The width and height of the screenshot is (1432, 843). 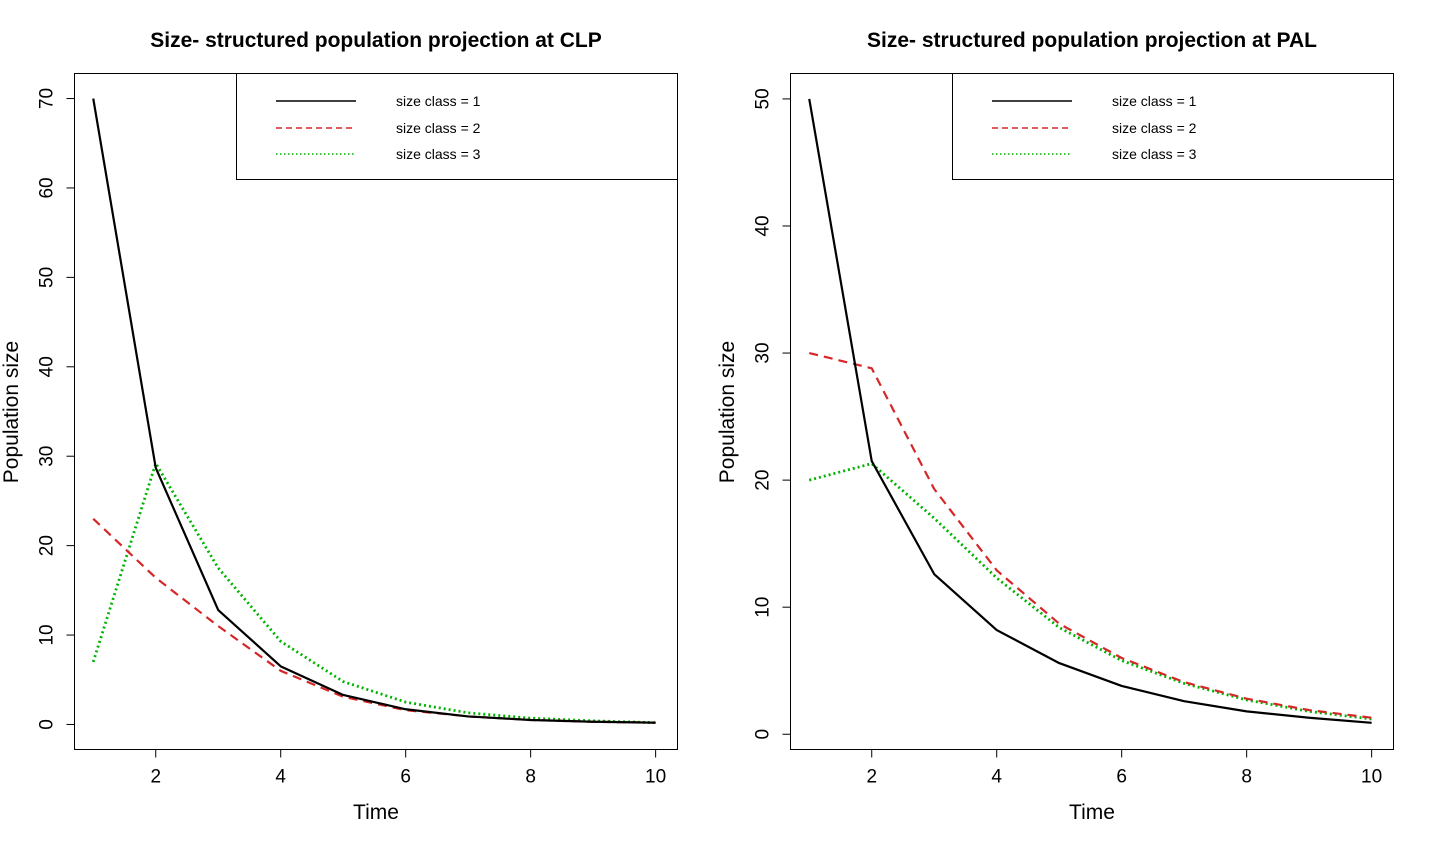 I want to click on y-axis: 0 10 20 30 40 50 60 70, so click(x=56, y=409).